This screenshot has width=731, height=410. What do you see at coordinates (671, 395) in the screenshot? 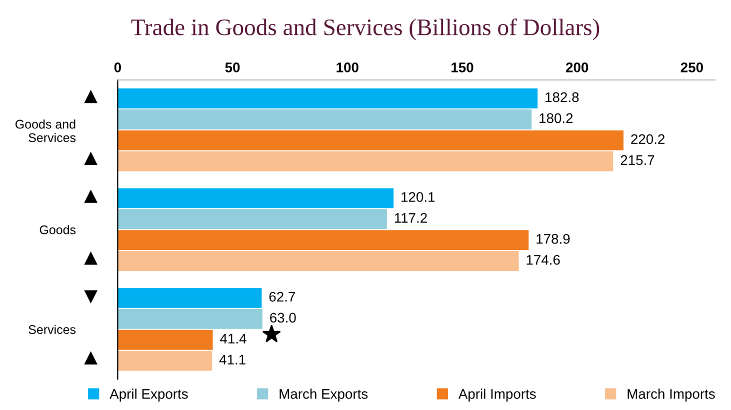
I see `legend-label: March Imports` at bounding box center [671, 395].